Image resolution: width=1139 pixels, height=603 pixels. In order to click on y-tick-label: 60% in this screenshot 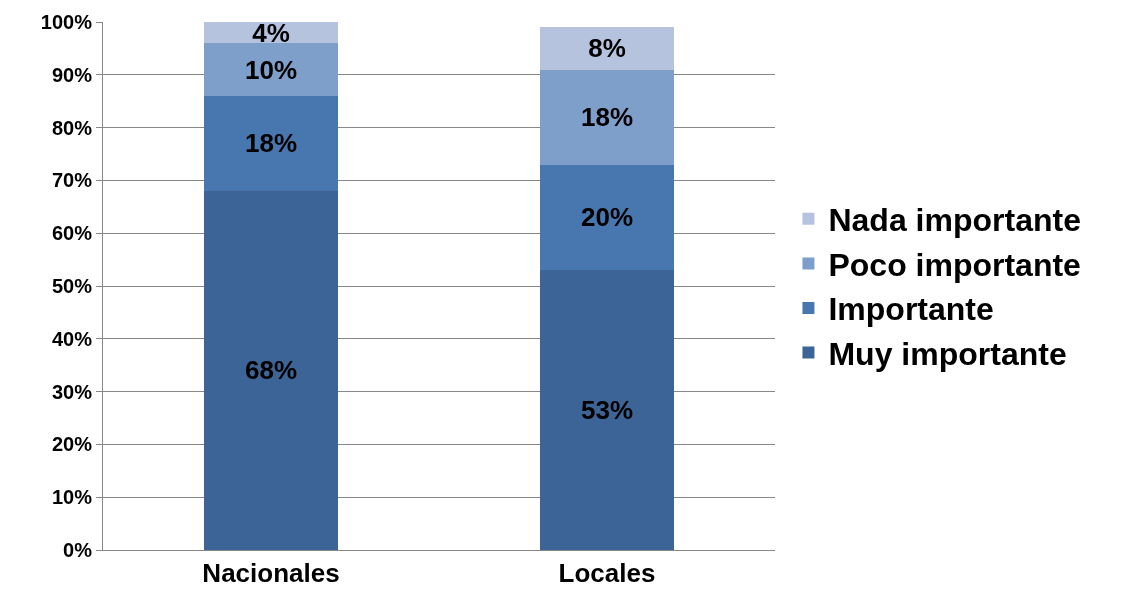, I will do `click(72, 233)`.